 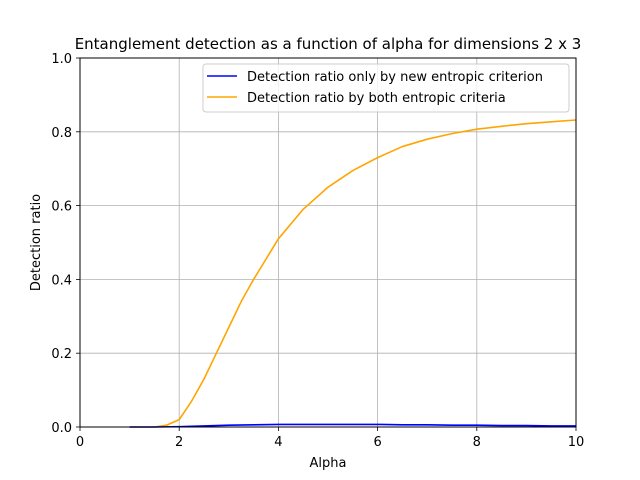 I want to click on x-axis-label: Alpha, so click(x=328, y=463).